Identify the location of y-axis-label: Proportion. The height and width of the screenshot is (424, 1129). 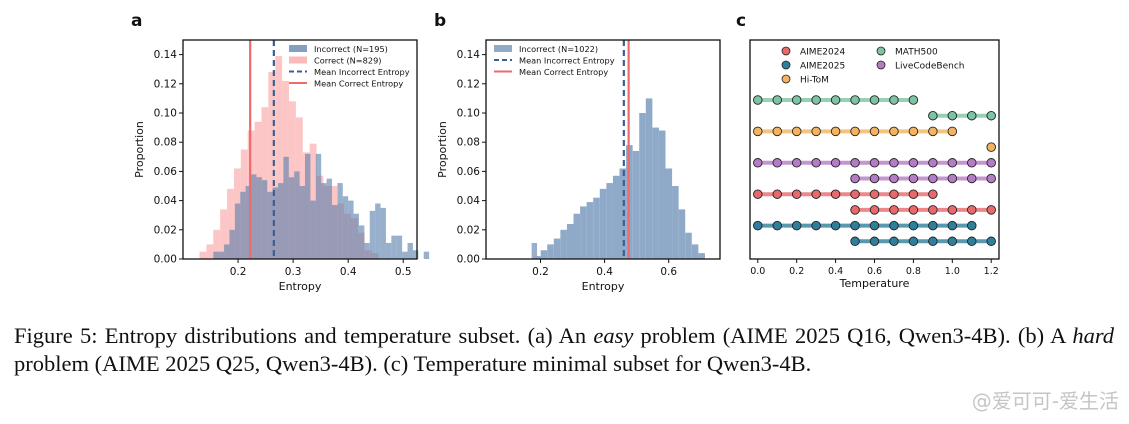
(139, 149).